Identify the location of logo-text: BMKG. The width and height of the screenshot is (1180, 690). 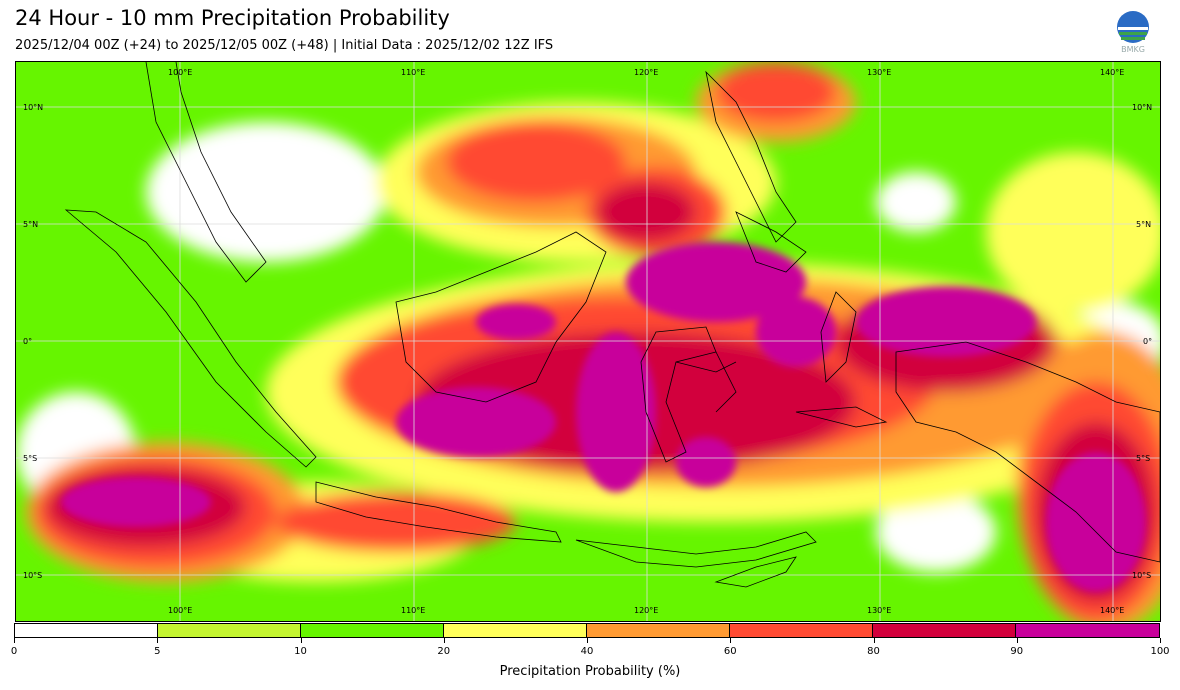
(1133, 49).